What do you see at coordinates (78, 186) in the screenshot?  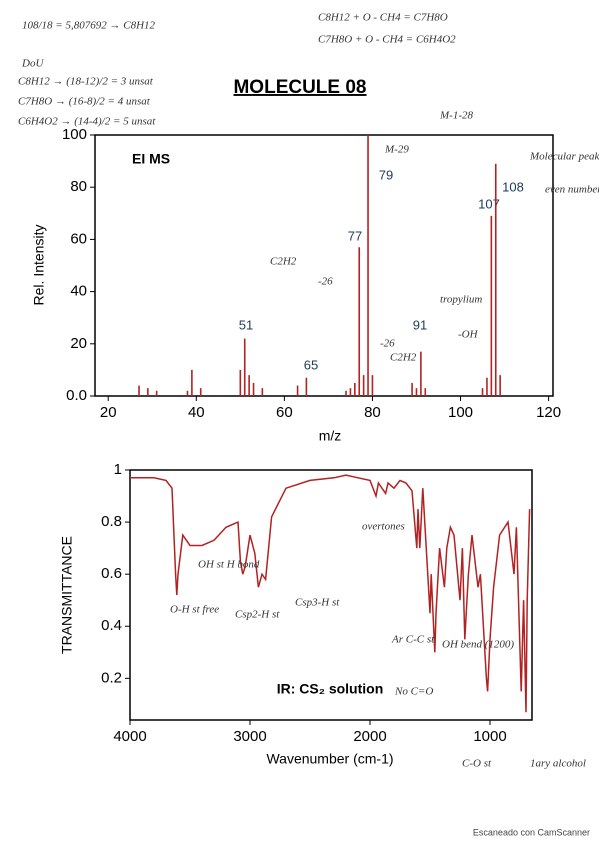 I see `y-tick-label: 80` at bounding box center [78, 186].